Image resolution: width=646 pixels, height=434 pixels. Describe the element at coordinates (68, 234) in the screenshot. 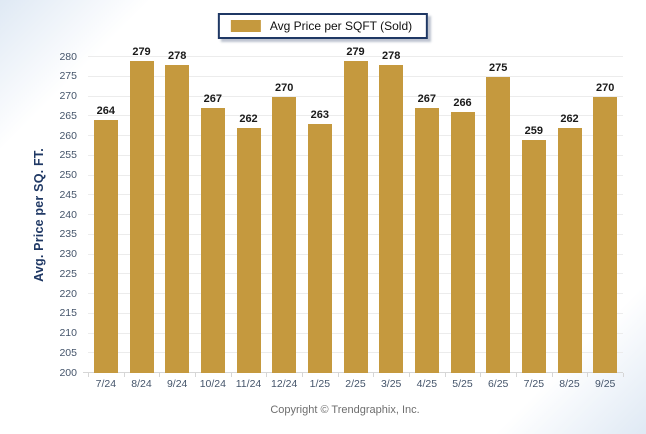

I see `y-tick-label: 235` at that location.